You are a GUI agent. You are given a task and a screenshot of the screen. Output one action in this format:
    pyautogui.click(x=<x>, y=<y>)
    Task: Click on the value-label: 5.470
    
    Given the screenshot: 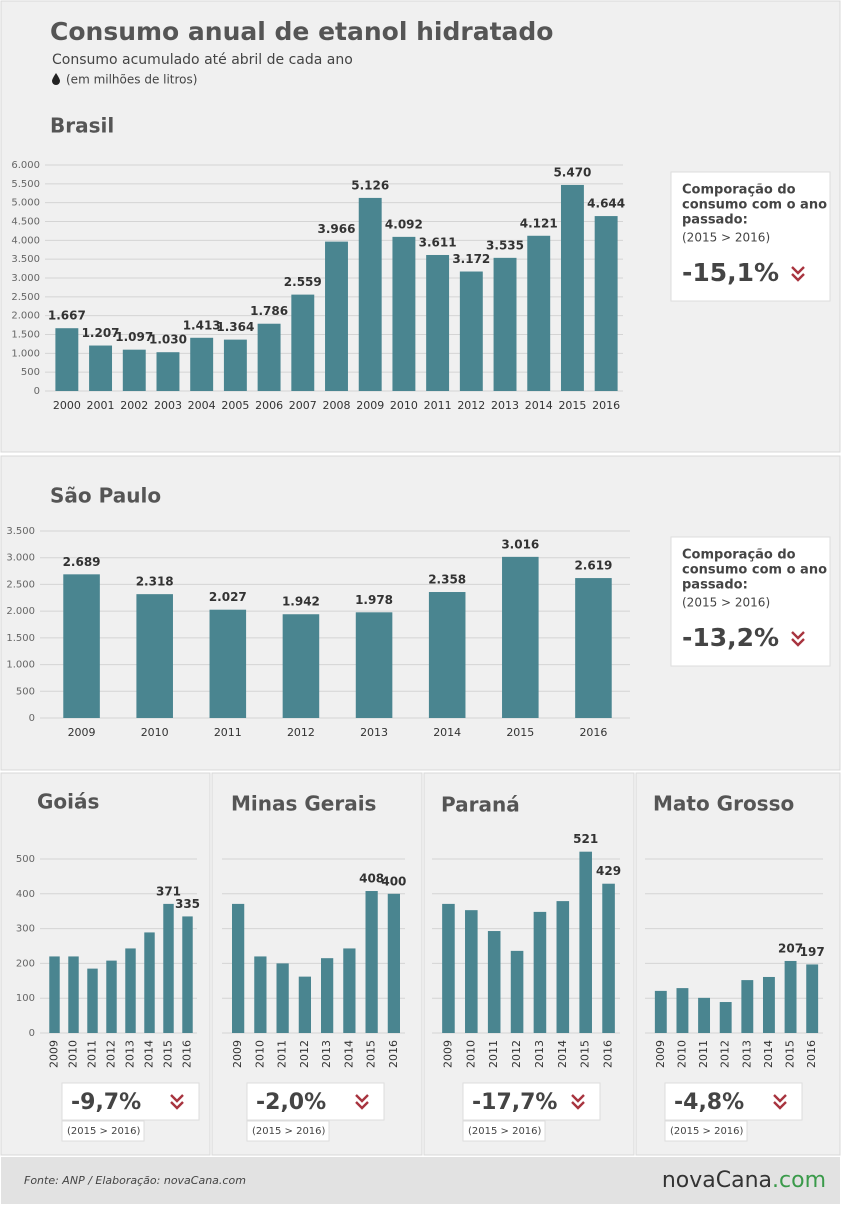 What is the action you would take?
    pyautogui.click(x=572, y=172)
    